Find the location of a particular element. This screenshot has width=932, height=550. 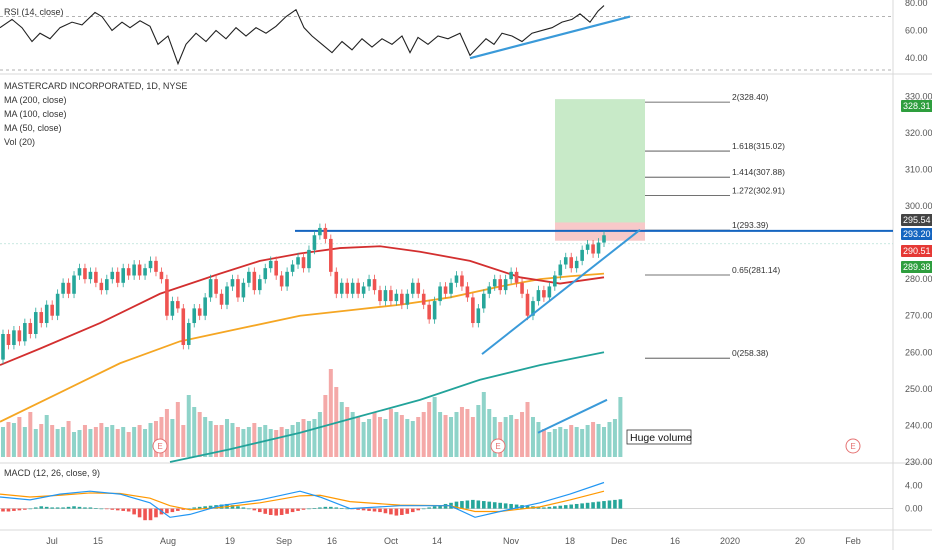

price-badge-bg is located at coordinates (916, 106).